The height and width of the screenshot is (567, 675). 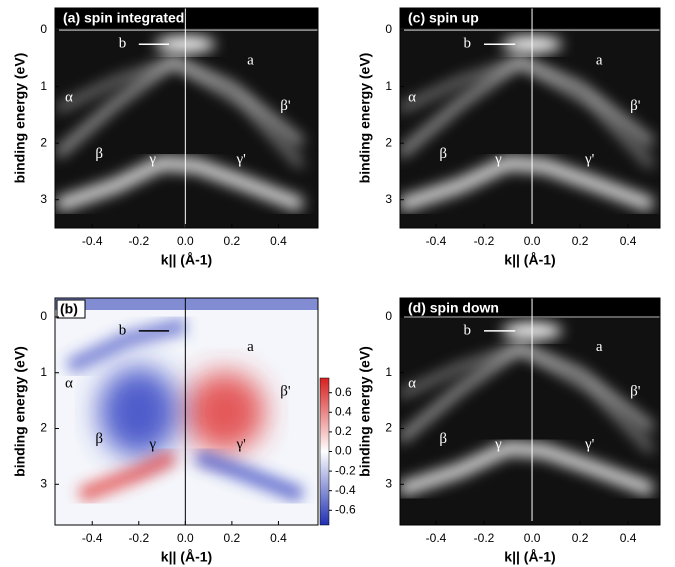 I want to click on positive-band, so click(x=127, y=476).